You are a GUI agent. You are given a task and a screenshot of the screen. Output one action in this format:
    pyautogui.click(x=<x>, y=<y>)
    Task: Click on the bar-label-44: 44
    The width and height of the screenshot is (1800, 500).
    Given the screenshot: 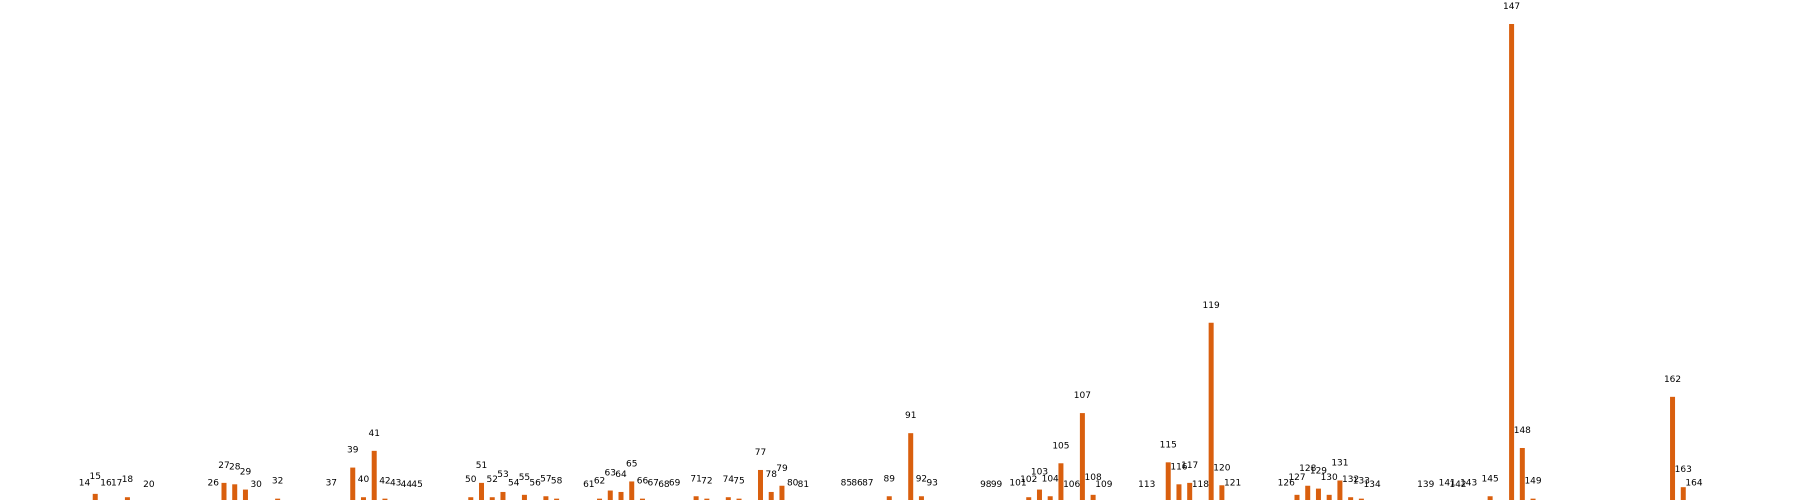 What is the action you would take?
    pyautogui.click(x=407, y=485)
    